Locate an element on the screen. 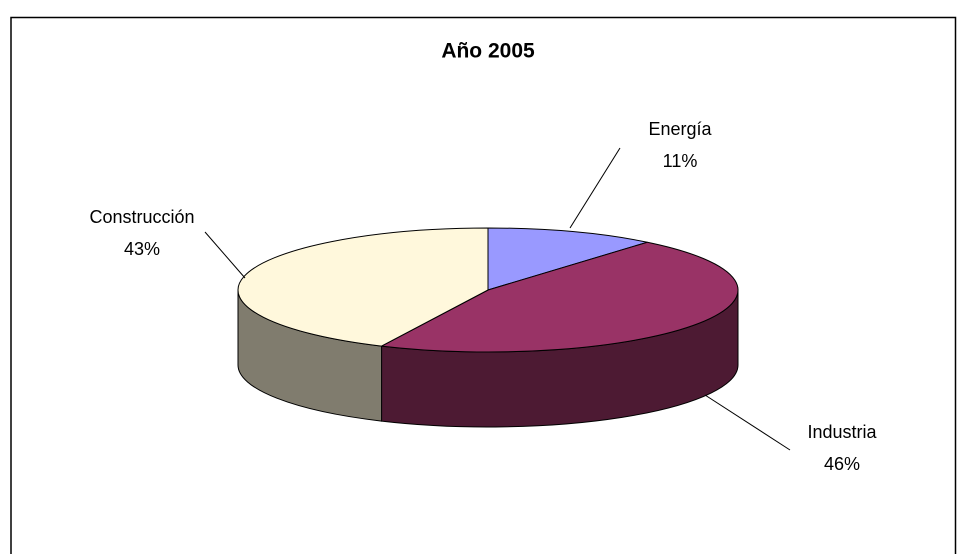 Image resolution: width=957 pixels, height=554 pixels. slice-label: Energía is located at coordinates (680, 129).